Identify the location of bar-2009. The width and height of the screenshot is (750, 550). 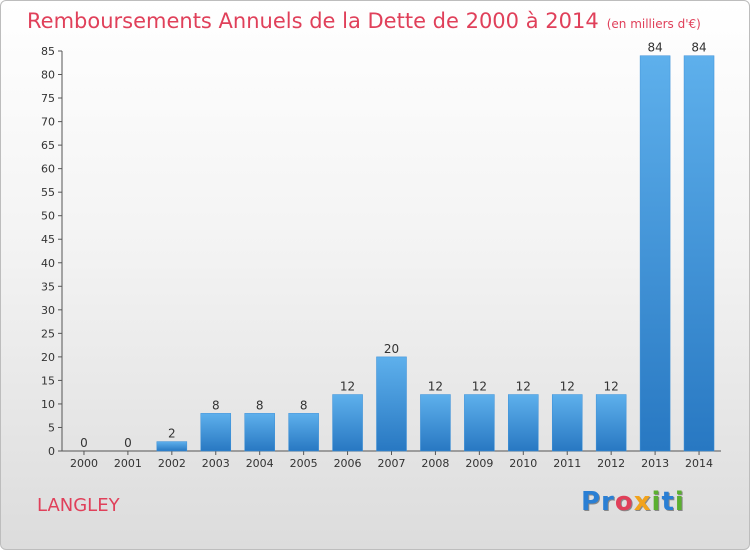
(479, 423).